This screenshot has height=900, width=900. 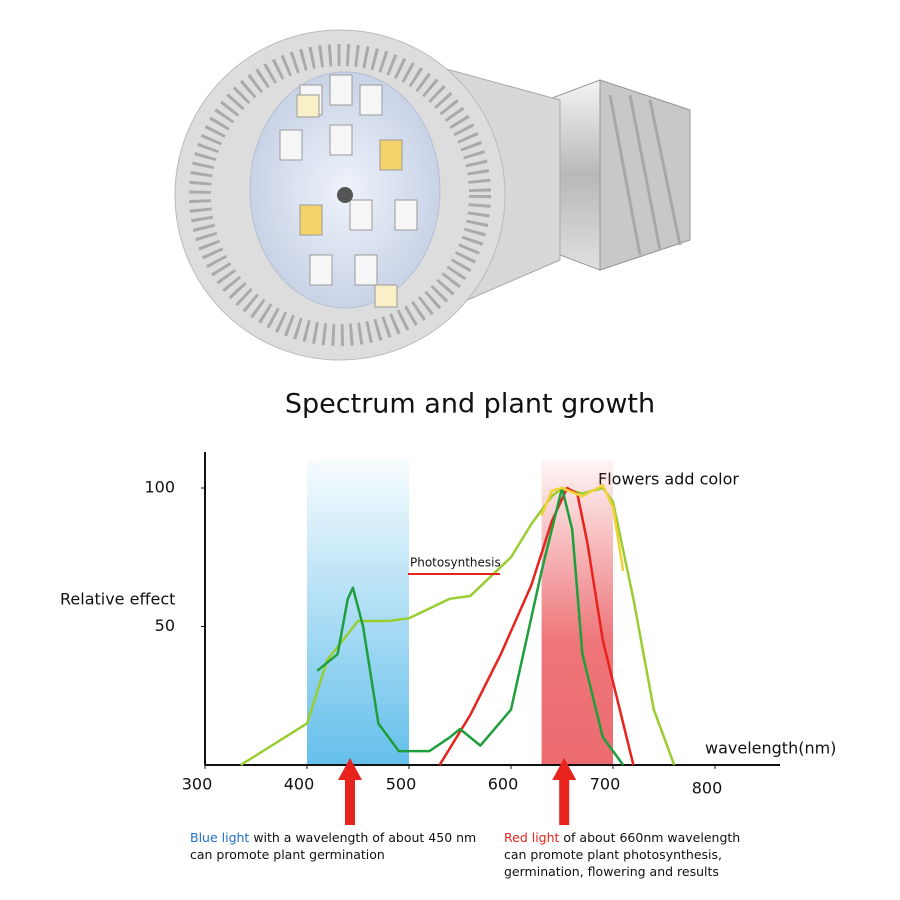 What do you see at coordinates (503, 784) in the screenshot?
I see `x-tick-label: 600` at bounding box center [503, 784].